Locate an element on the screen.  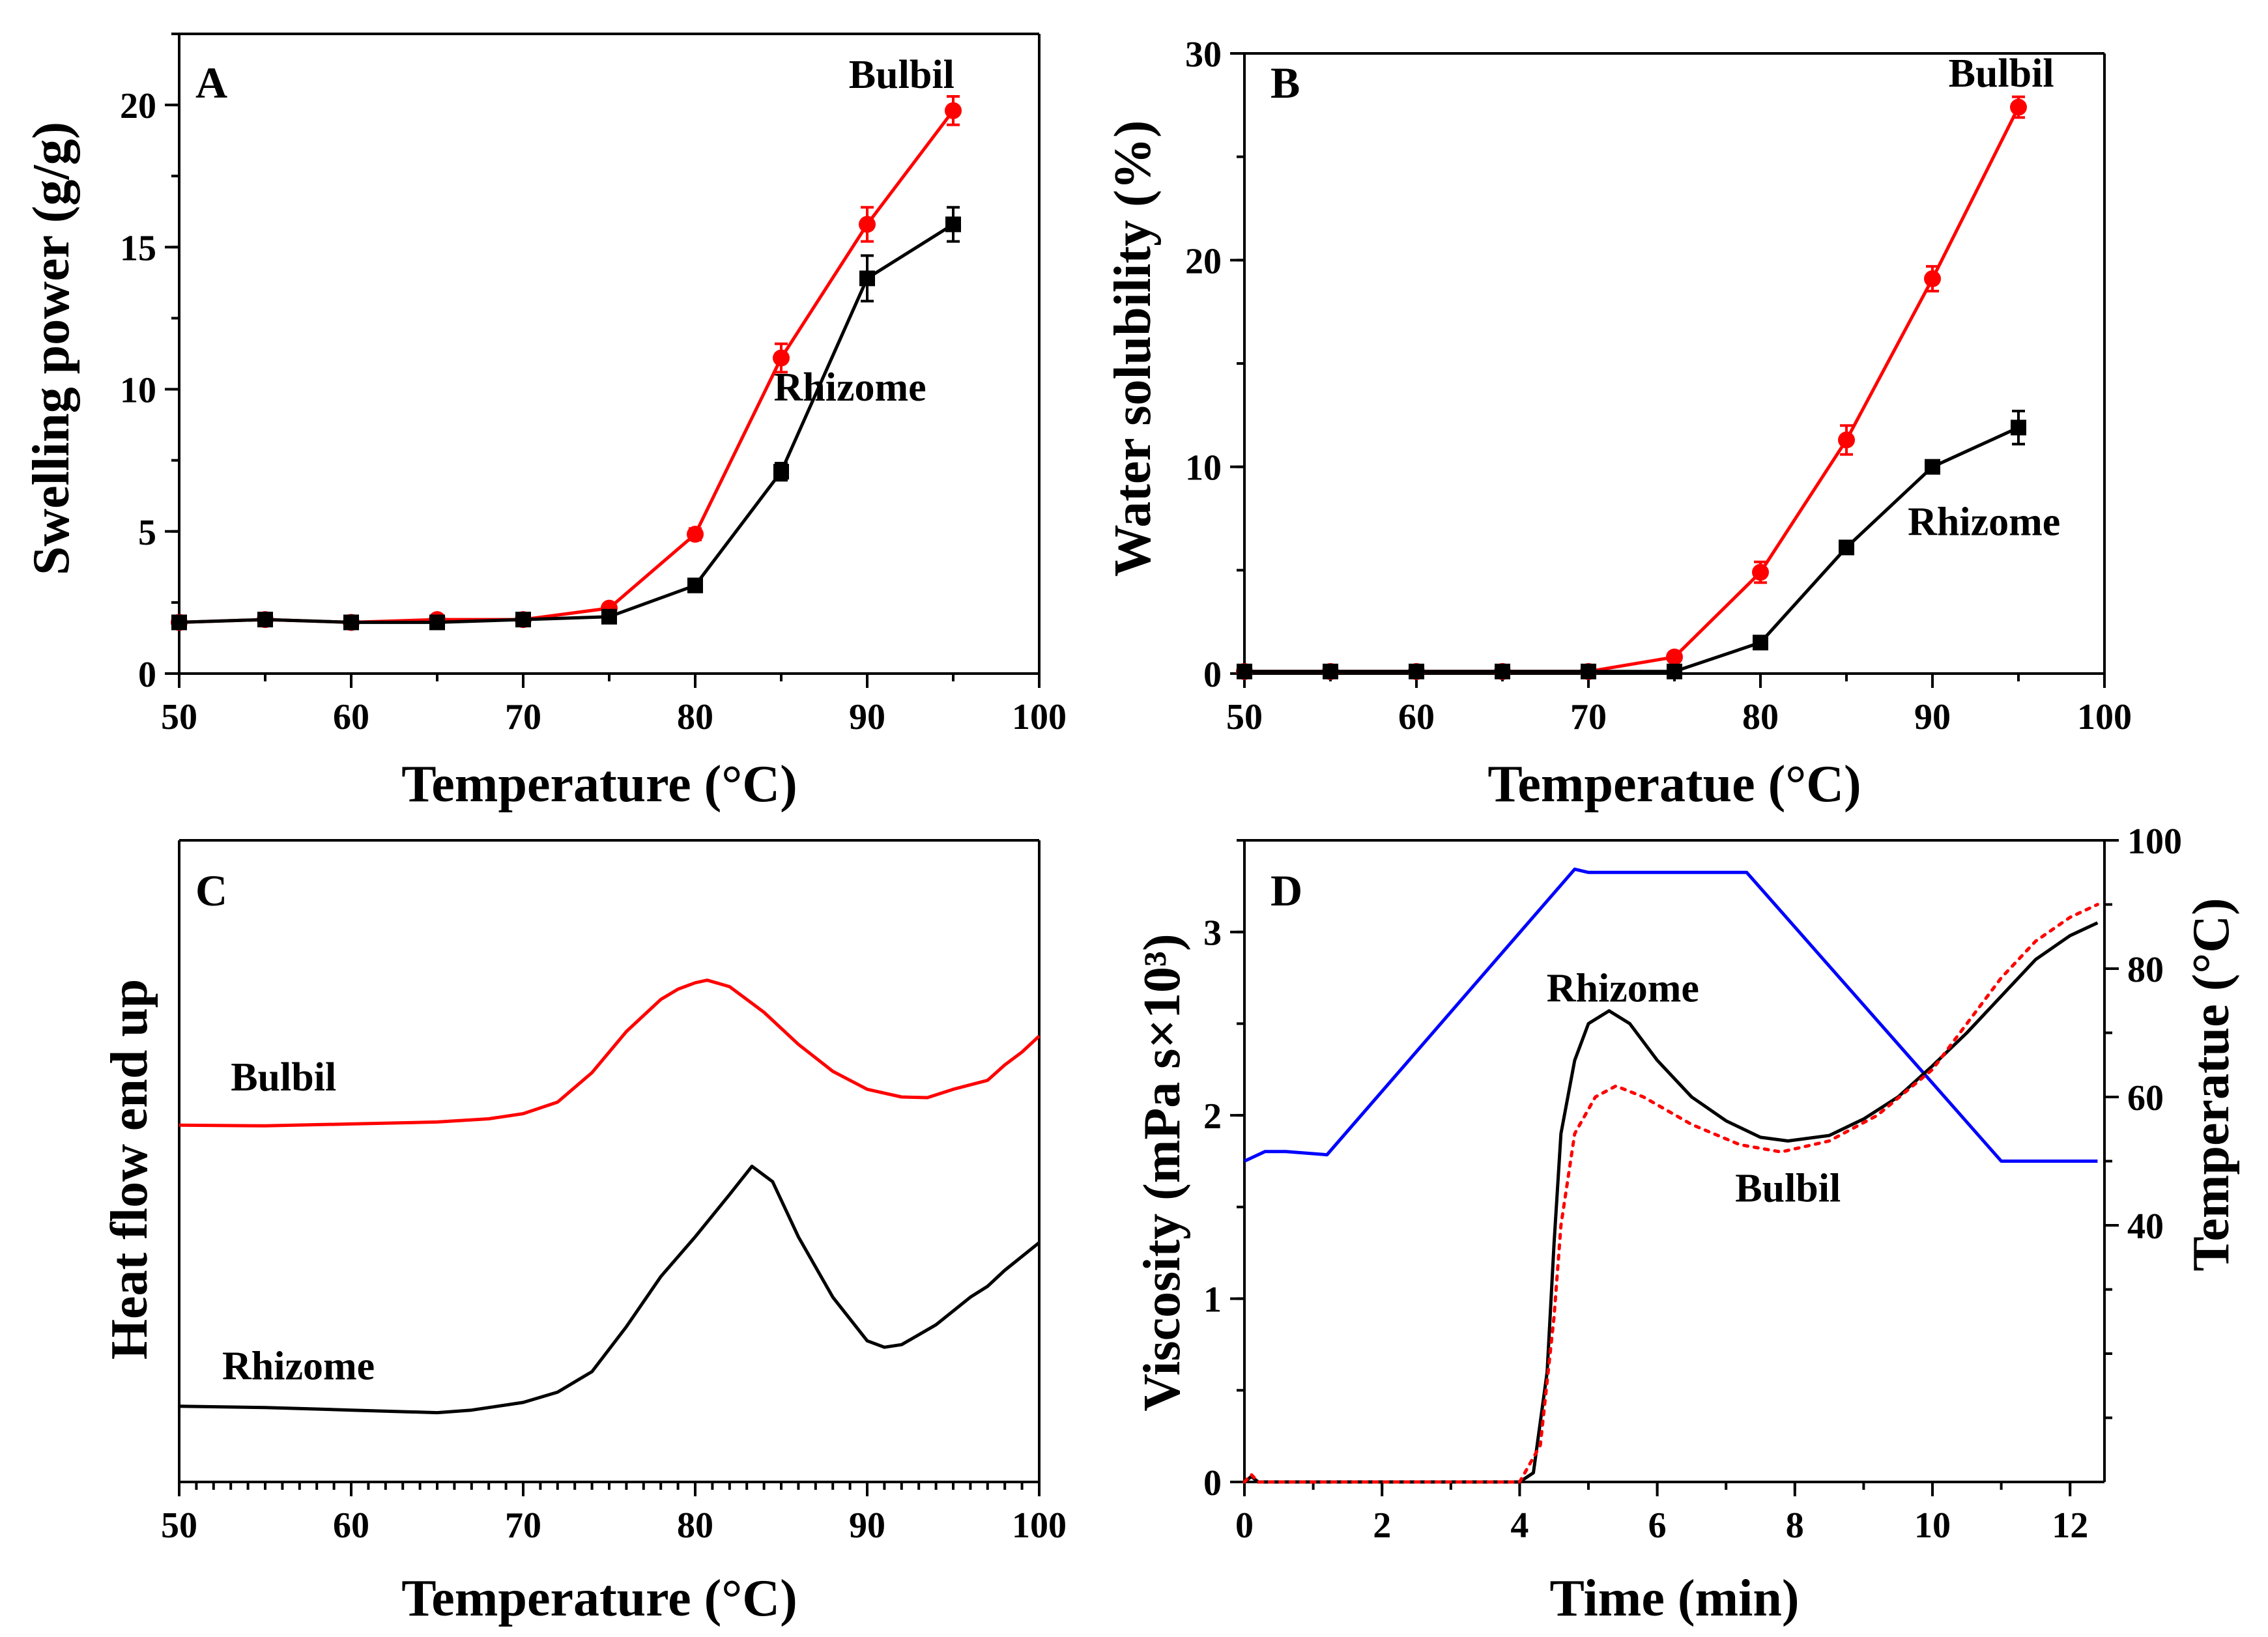
panel-d-y2-tick-label: 80 is located at coordinates (2145, 970).